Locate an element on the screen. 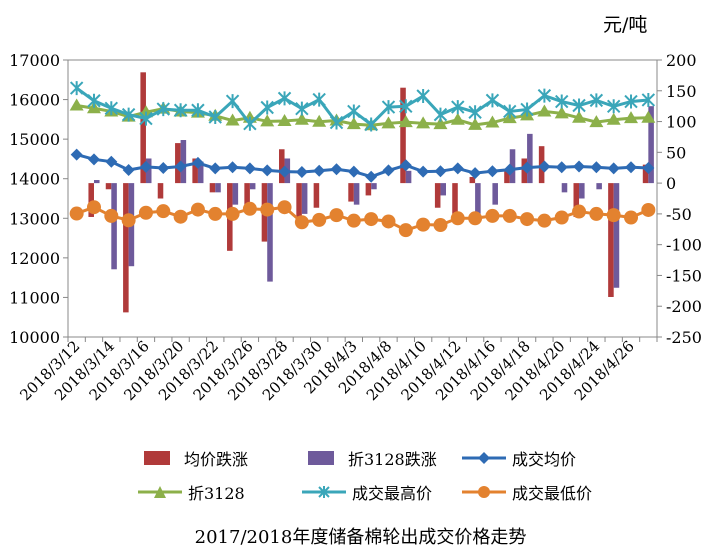  legend-item-avg-change: 均价跌涨 is located at coordinates (193, 458).